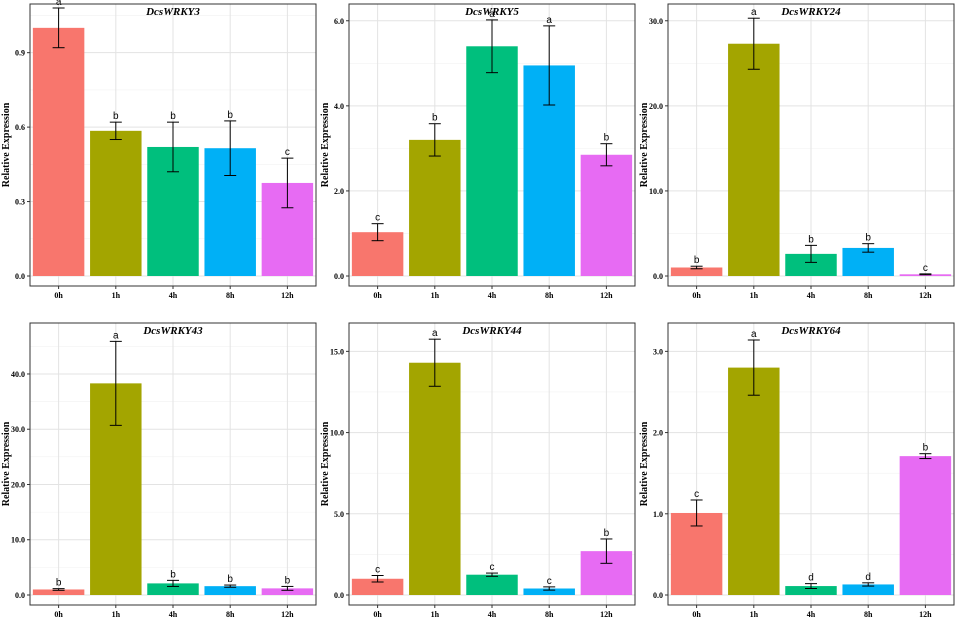 The height and width of the screenshot is (624, 957). Describe the element at coordinates (491, 331) in the screenshot. I see `chart-title: DcsWRKY44` at that location.